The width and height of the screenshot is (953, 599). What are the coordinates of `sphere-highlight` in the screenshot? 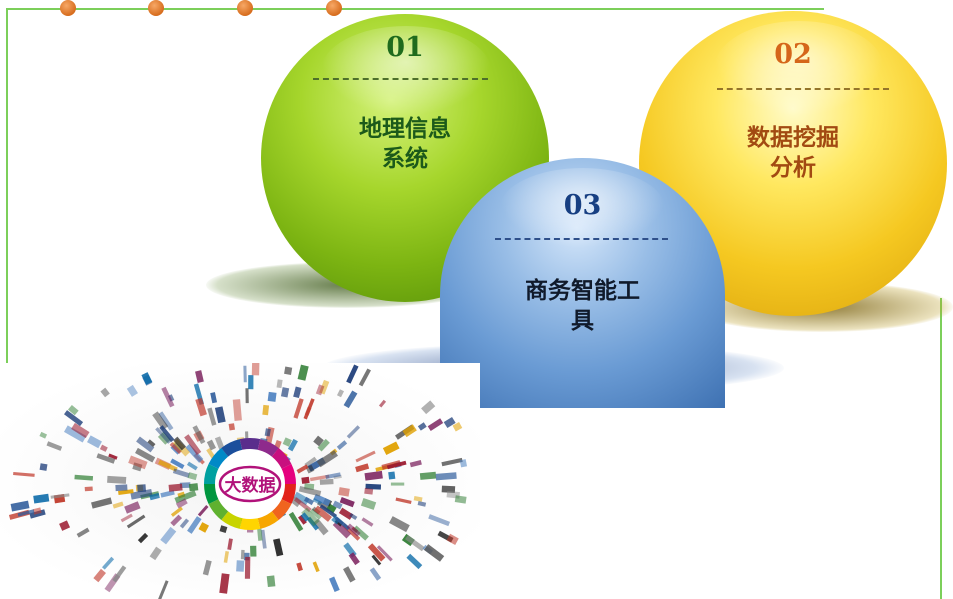 It's located at (406, 71).